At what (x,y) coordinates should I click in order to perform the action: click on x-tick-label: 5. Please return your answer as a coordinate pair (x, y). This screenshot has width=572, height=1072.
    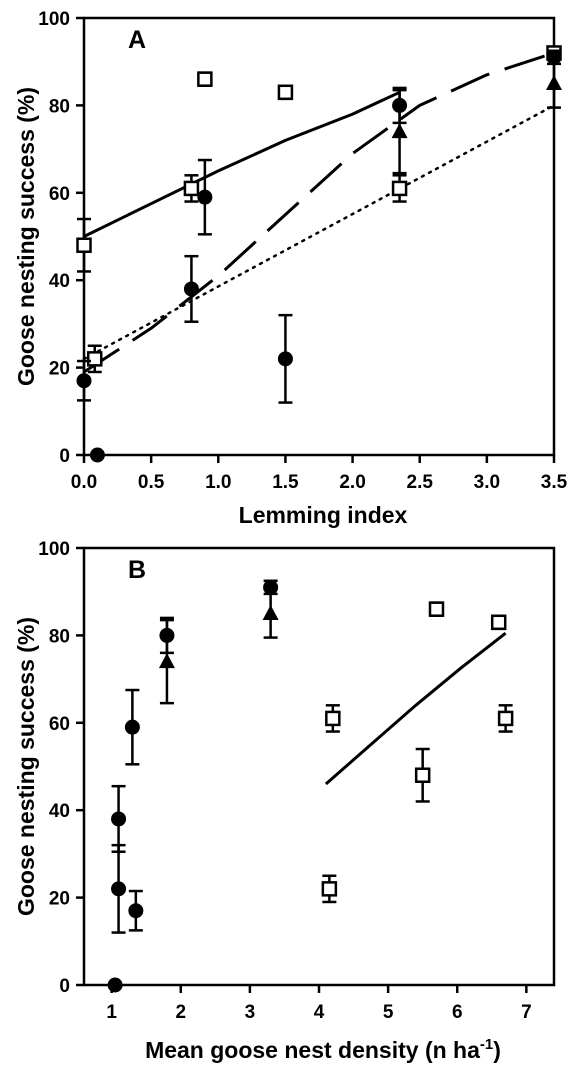
    Looking at the image, I should click on (388, 1012).